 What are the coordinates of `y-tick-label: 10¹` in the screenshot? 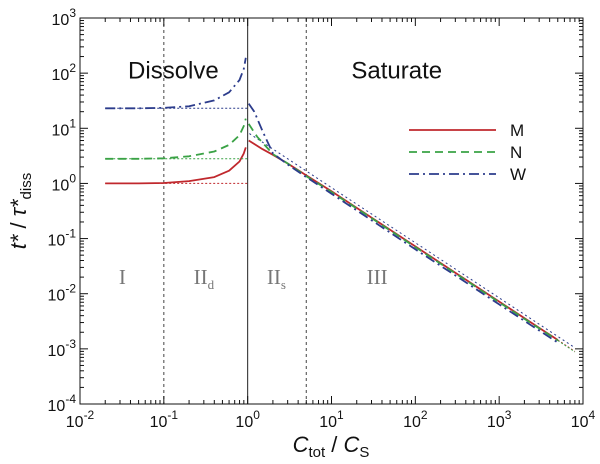 It's located at (64, 127).